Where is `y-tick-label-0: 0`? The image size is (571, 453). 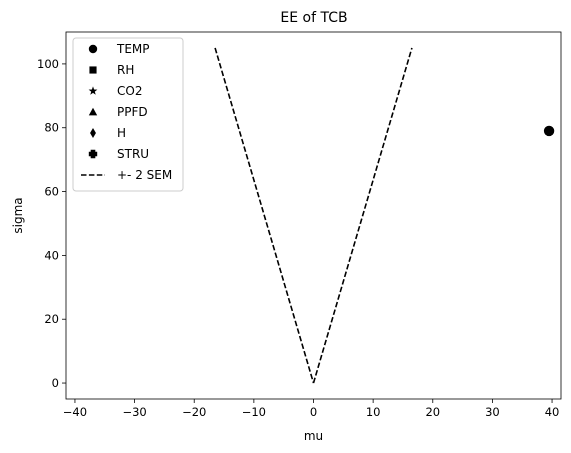 y-tick-label-0: 0 is located at coordinates (55, 383).